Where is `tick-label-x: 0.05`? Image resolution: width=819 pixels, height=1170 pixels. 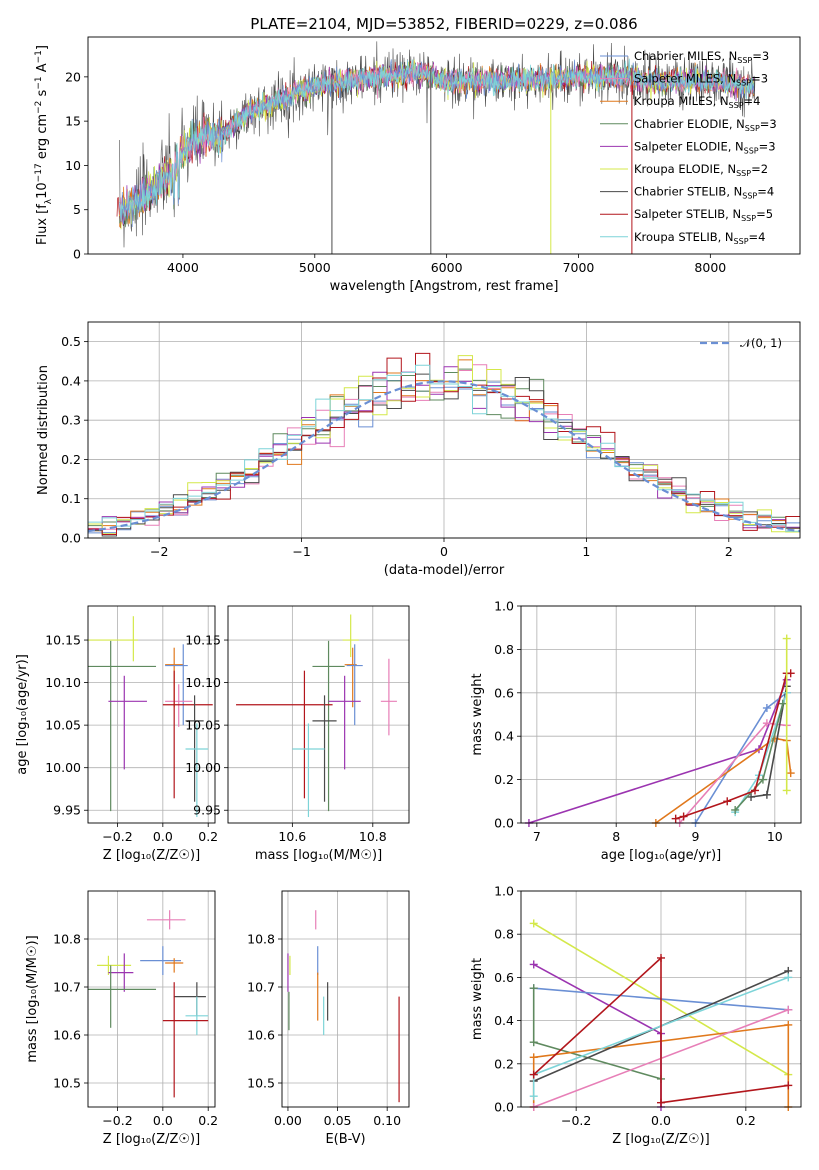
tick-label-x: 0.05 is located at coordinates (338, 1120).